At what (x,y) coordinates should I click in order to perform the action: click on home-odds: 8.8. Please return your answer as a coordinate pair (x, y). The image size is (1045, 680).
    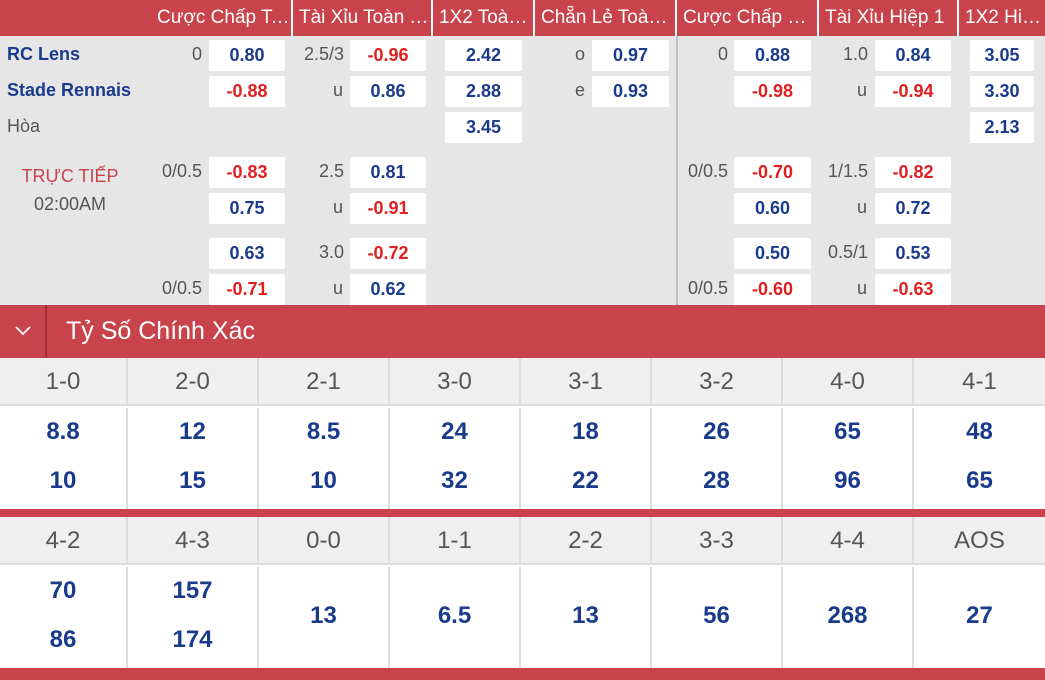
    Looking at the image, I should click on (63, 431).